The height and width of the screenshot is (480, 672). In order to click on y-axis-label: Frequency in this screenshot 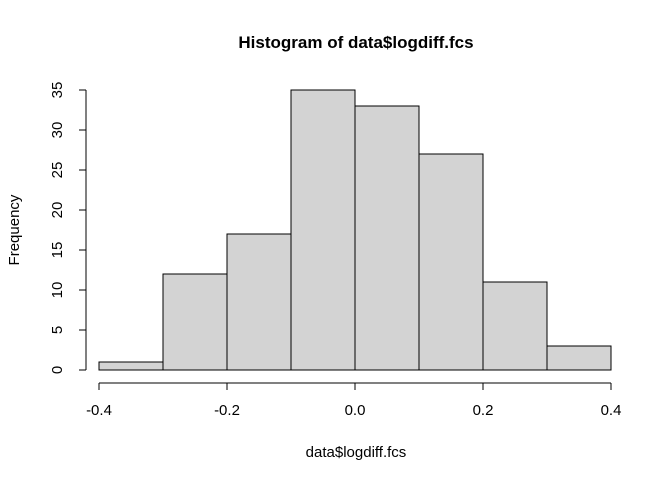, I will do `click(14, 229)`.